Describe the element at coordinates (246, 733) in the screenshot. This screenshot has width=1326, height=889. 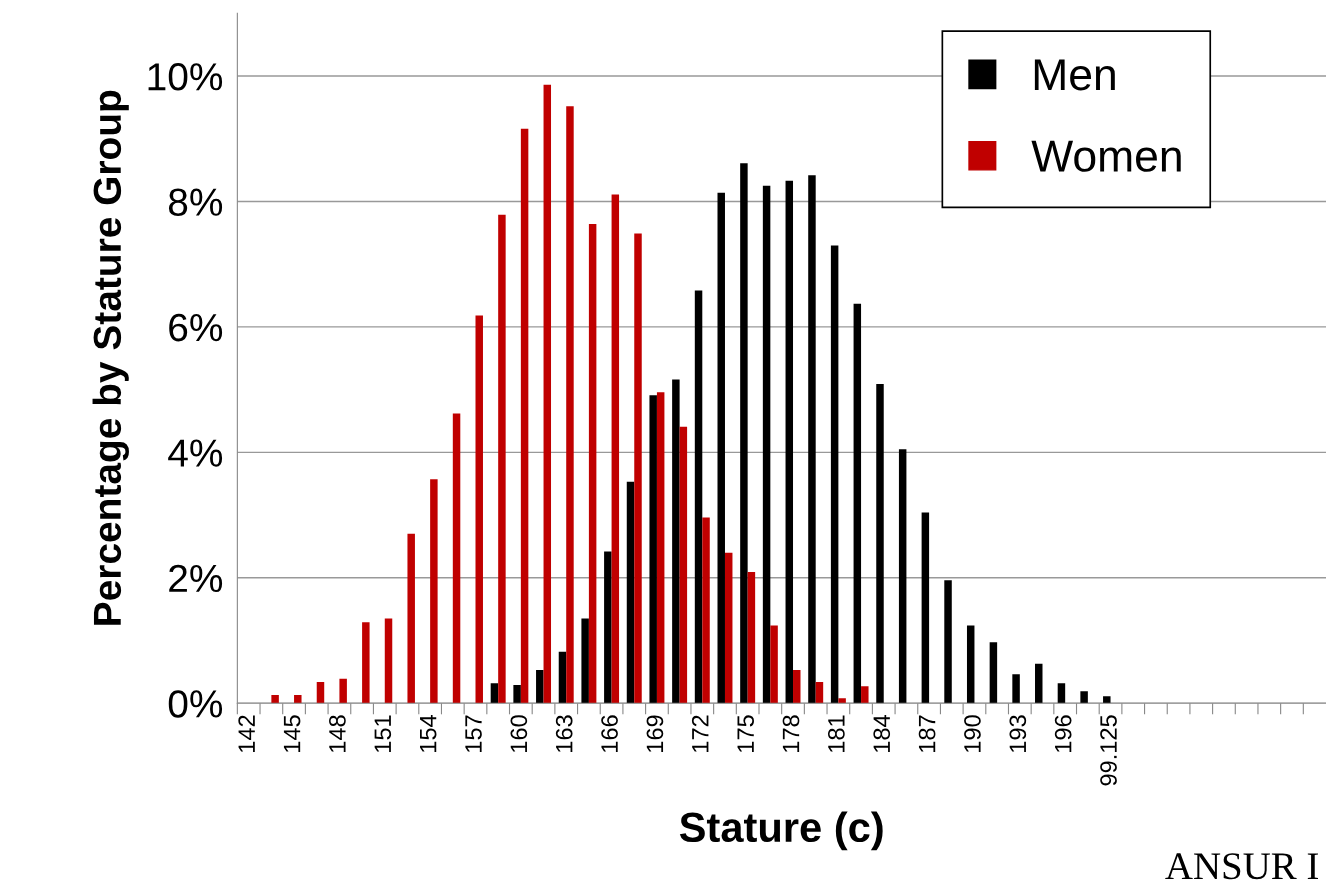
I see `x-tick-label: 142` at that location.